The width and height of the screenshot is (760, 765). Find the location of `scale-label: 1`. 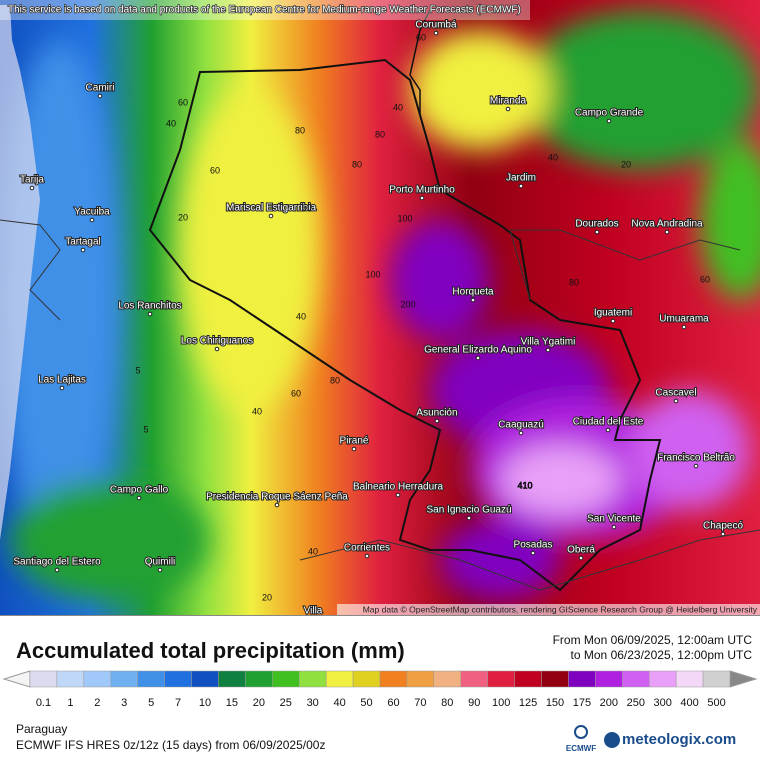

scale-label: 1 is located at coordinates (70, 703).